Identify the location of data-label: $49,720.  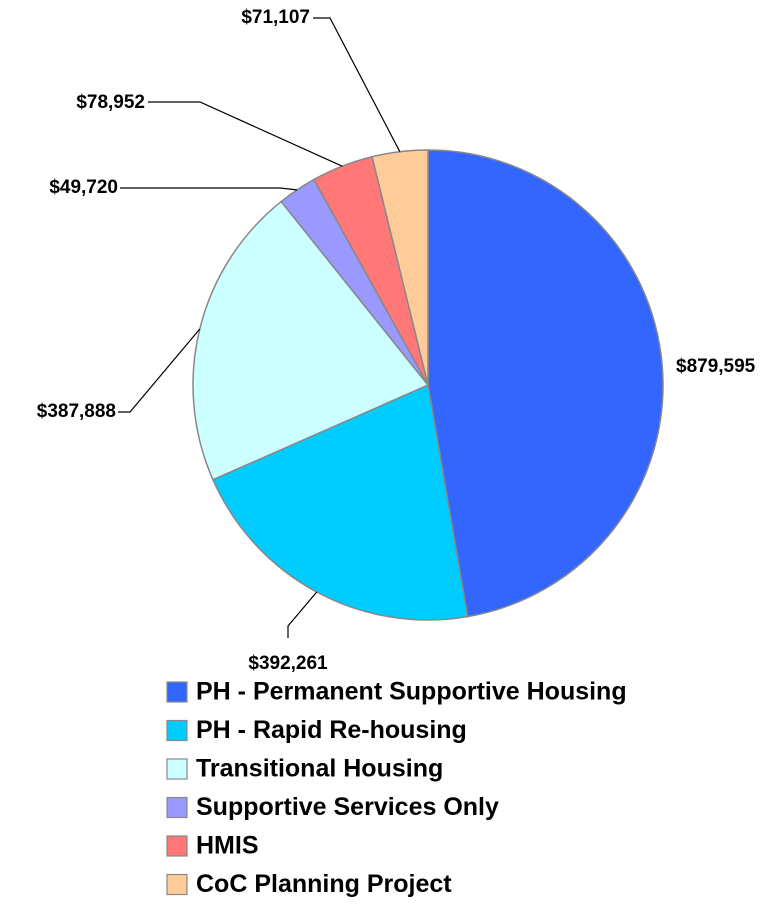
(83, 187).